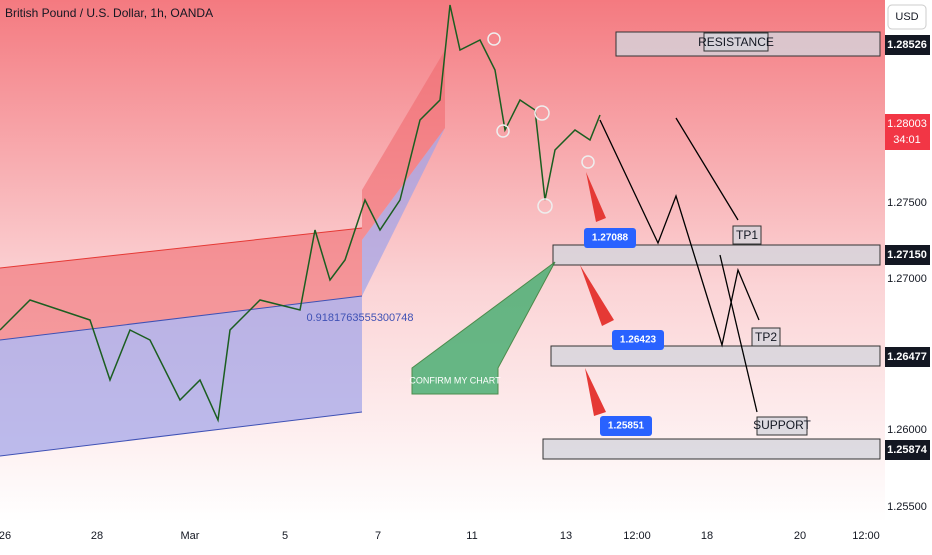 The height and width of the screenshot is (555, 932). I want to click on tp2-zone, so click(715, 356).